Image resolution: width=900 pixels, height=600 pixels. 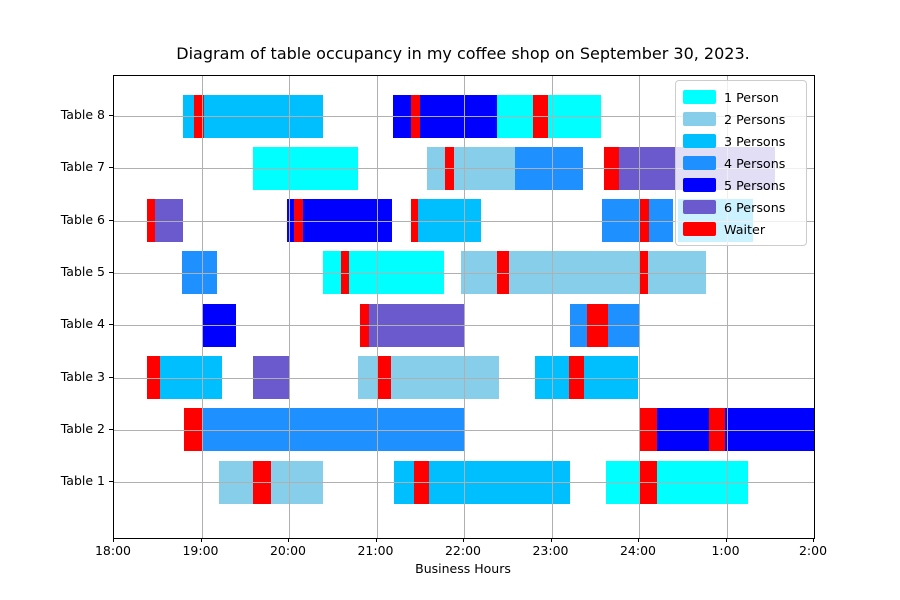 I want to click on legend-label: 2 Persons, so click(x=755, y=119).